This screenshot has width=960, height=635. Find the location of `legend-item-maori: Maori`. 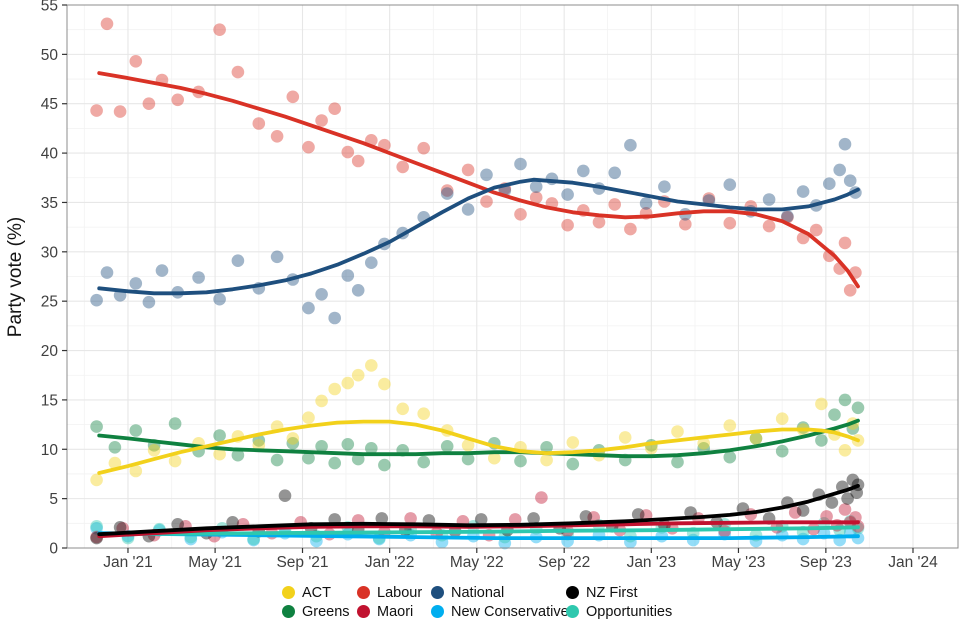

legend-item-maori: Maori is located at coordinates (394, 611).